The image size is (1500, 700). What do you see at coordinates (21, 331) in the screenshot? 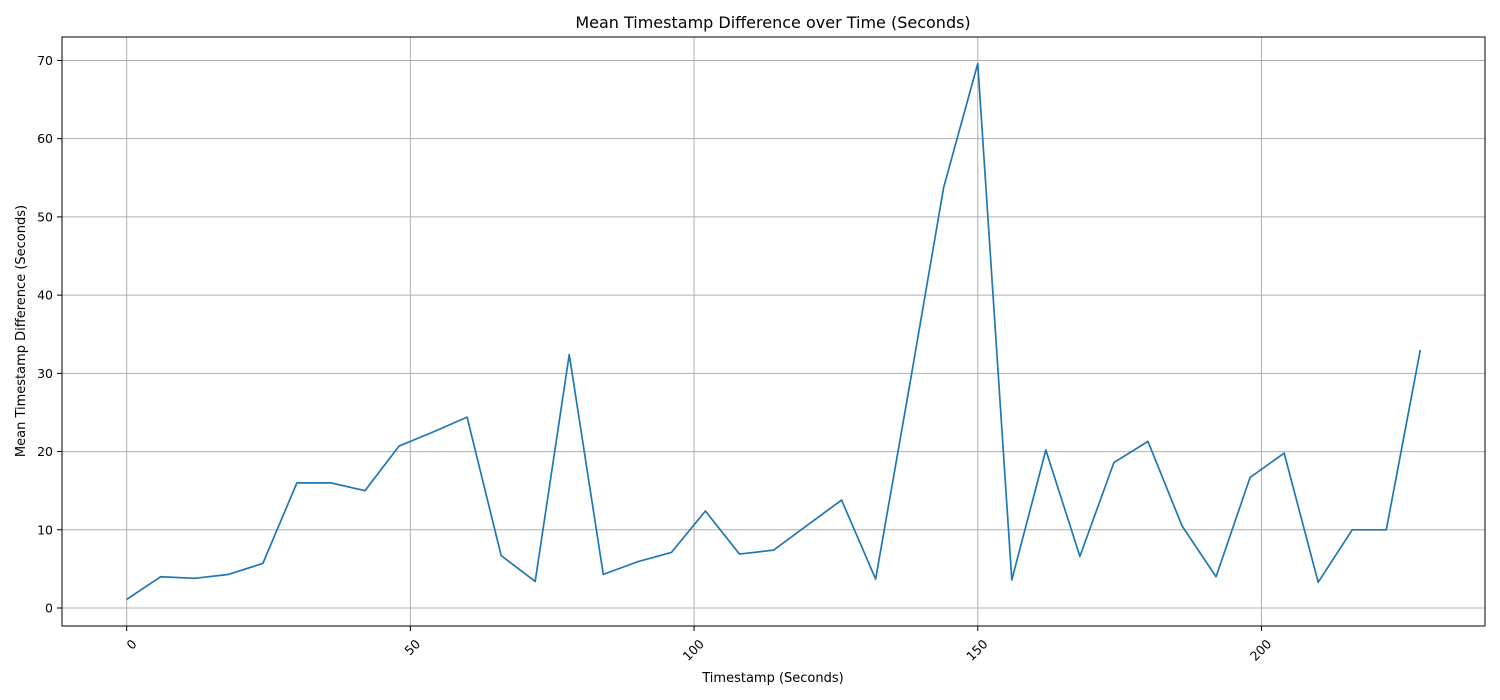
I see `y-axis-label: Mean Timestamp Difference (Seconds)` at bounding box center [21, 331].